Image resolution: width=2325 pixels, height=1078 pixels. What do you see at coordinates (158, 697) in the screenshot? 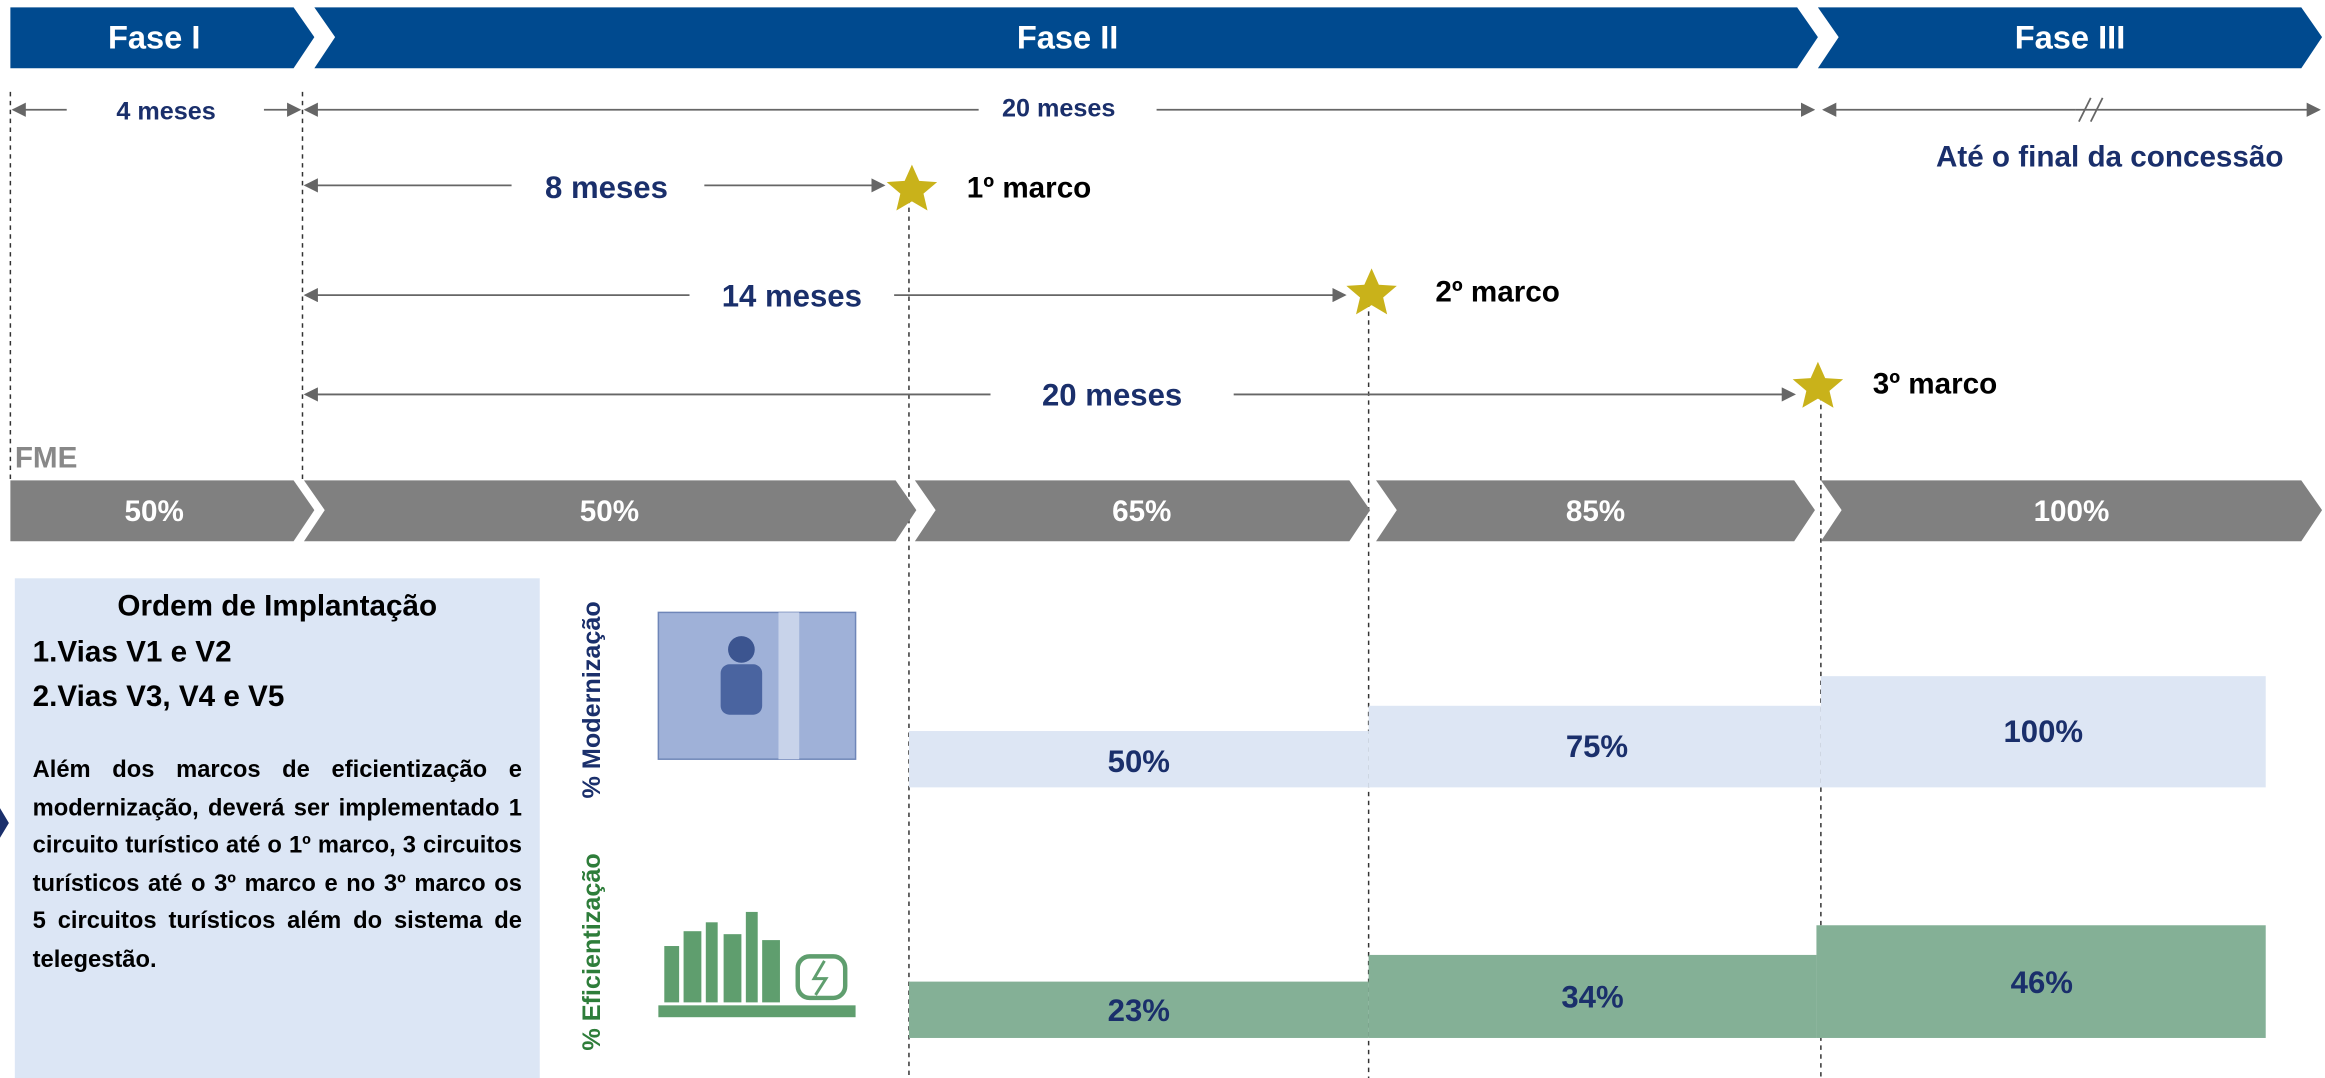
I see `panel-item: 2.Vias V3, V4 e V5` at bounding box center [158, 697].